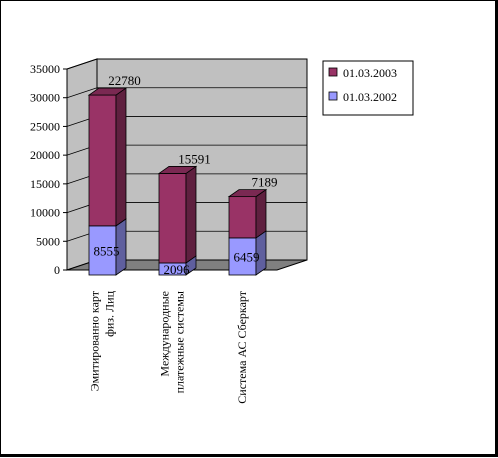  I want to click on y-tick-label: 20000, so click(45, 155).